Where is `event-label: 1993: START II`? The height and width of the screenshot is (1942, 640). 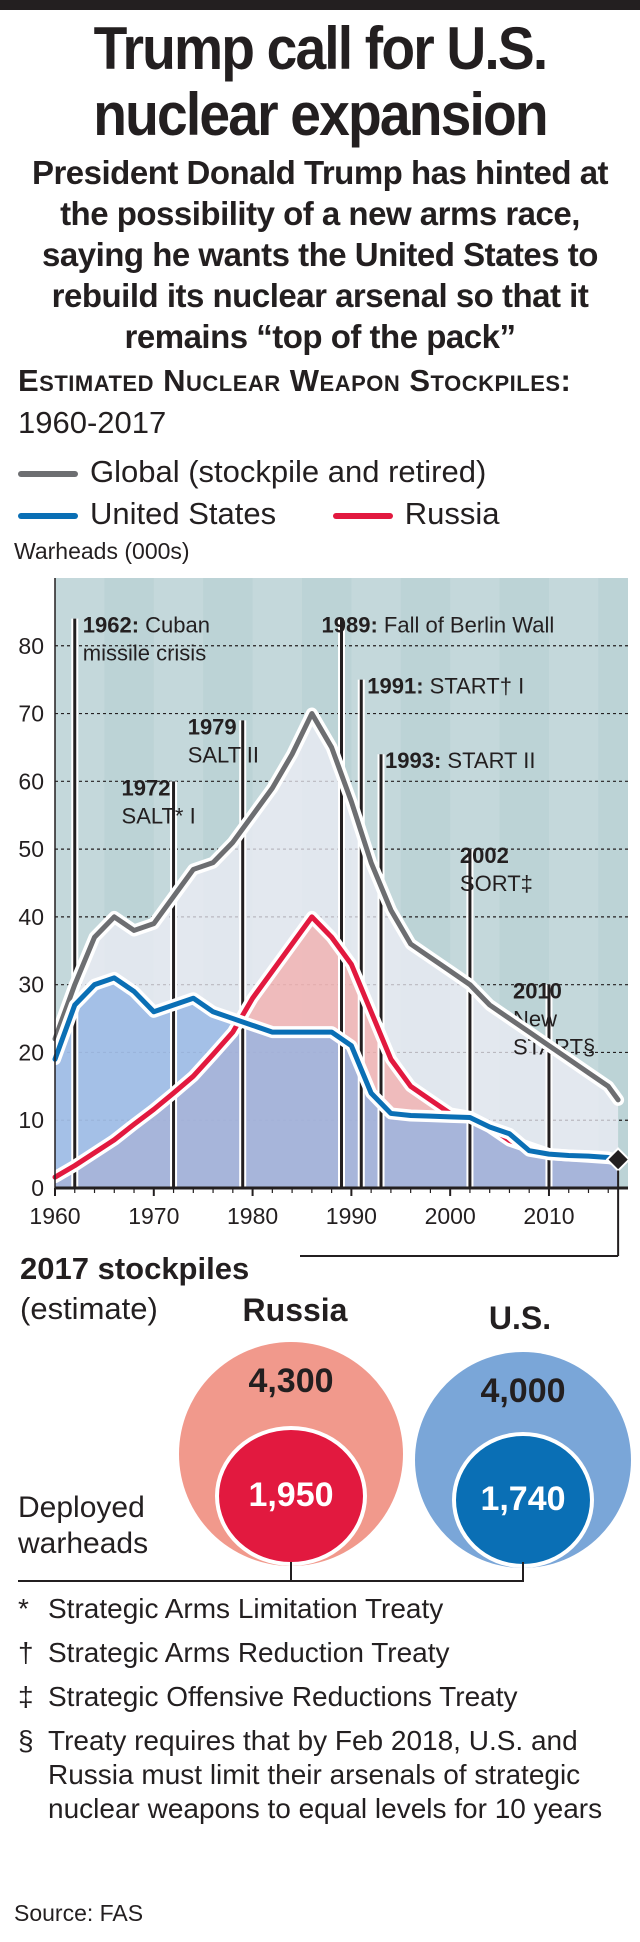
event-label: 1993: START II is located at coordinates (460, 760).